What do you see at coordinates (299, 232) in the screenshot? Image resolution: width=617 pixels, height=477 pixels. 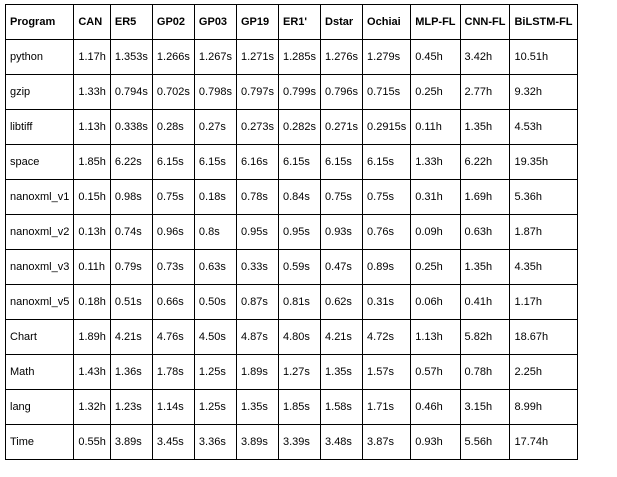 I see `time-value-cell: 0.95s` at bounding box center [299, 232].